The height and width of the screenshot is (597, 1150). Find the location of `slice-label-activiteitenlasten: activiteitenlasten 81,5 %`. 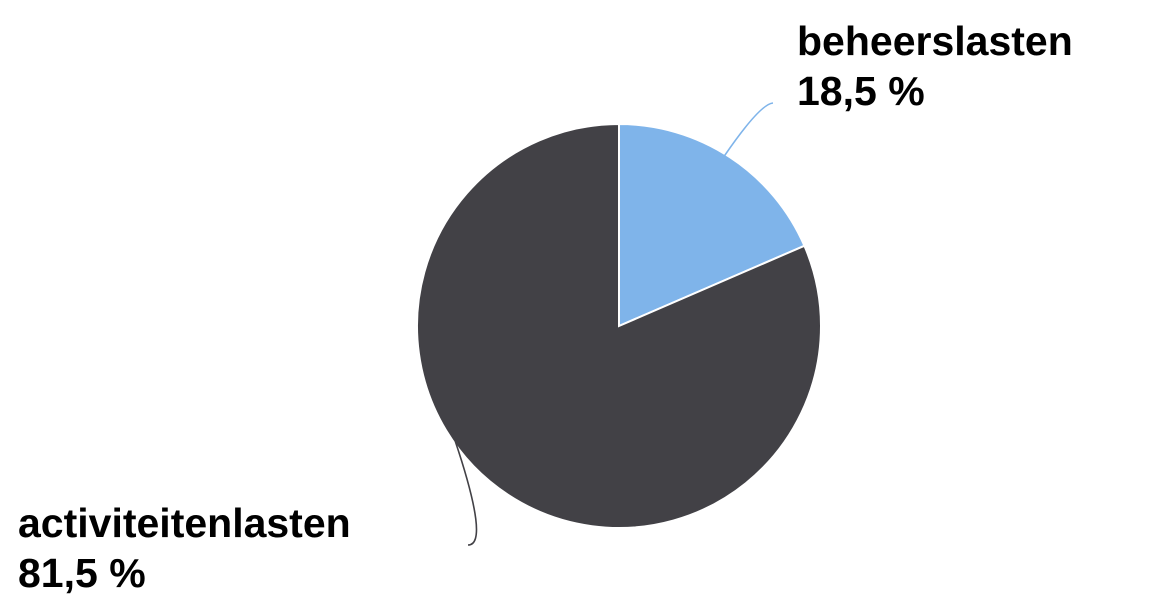

slice-label-activiteitenlasten: activiteitenlasten 81,5 % is located at coordinates (184, 547).